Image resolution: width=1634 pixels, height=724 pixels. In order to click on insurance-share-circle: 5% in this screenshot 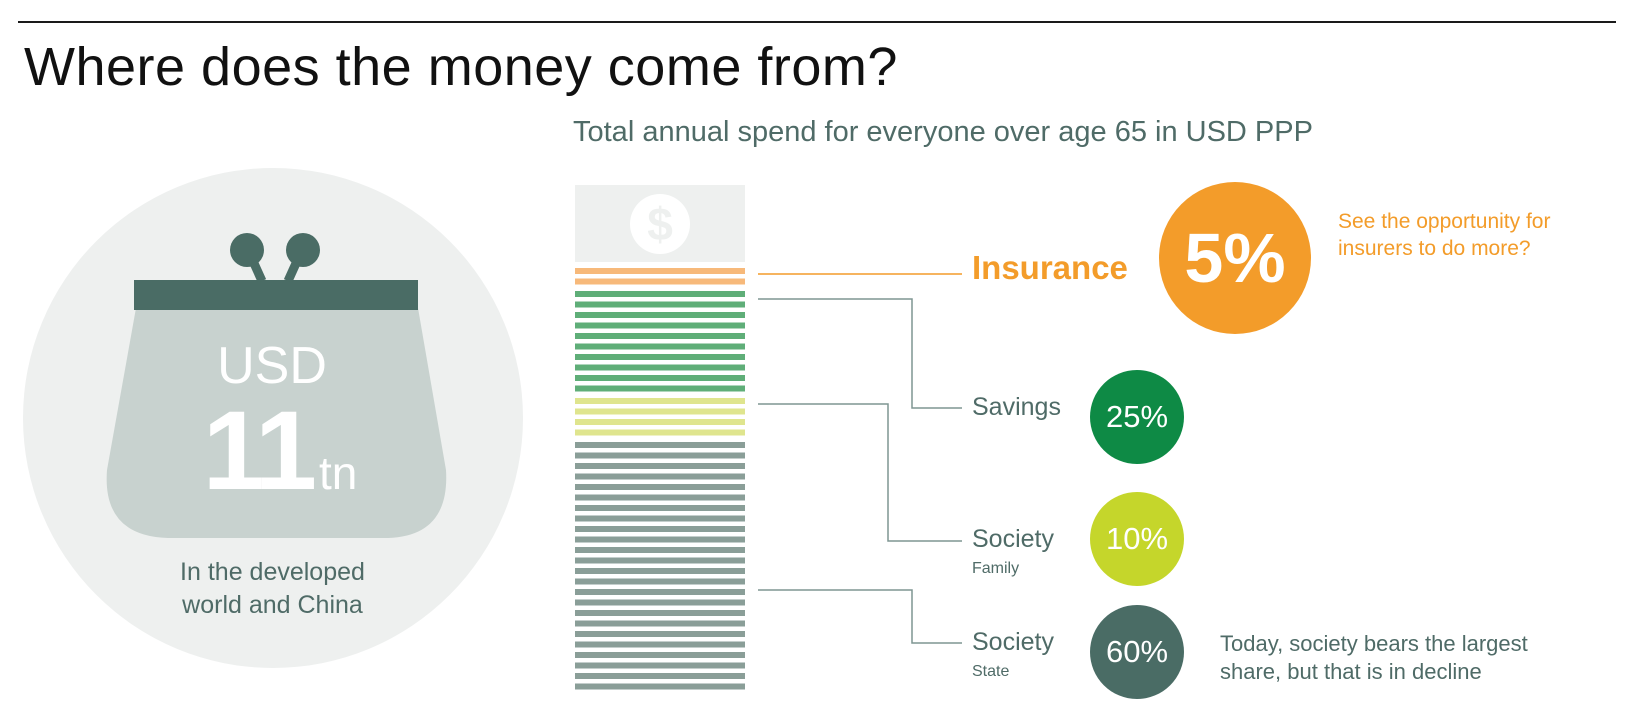, I will do `click(1235, 258)`.